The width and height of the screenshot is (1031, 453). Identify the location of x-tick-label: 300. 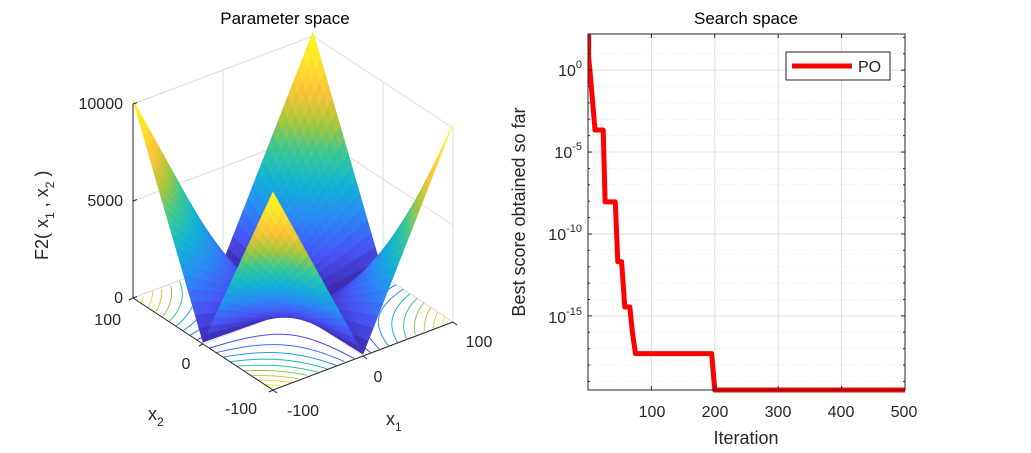
(778, 412).